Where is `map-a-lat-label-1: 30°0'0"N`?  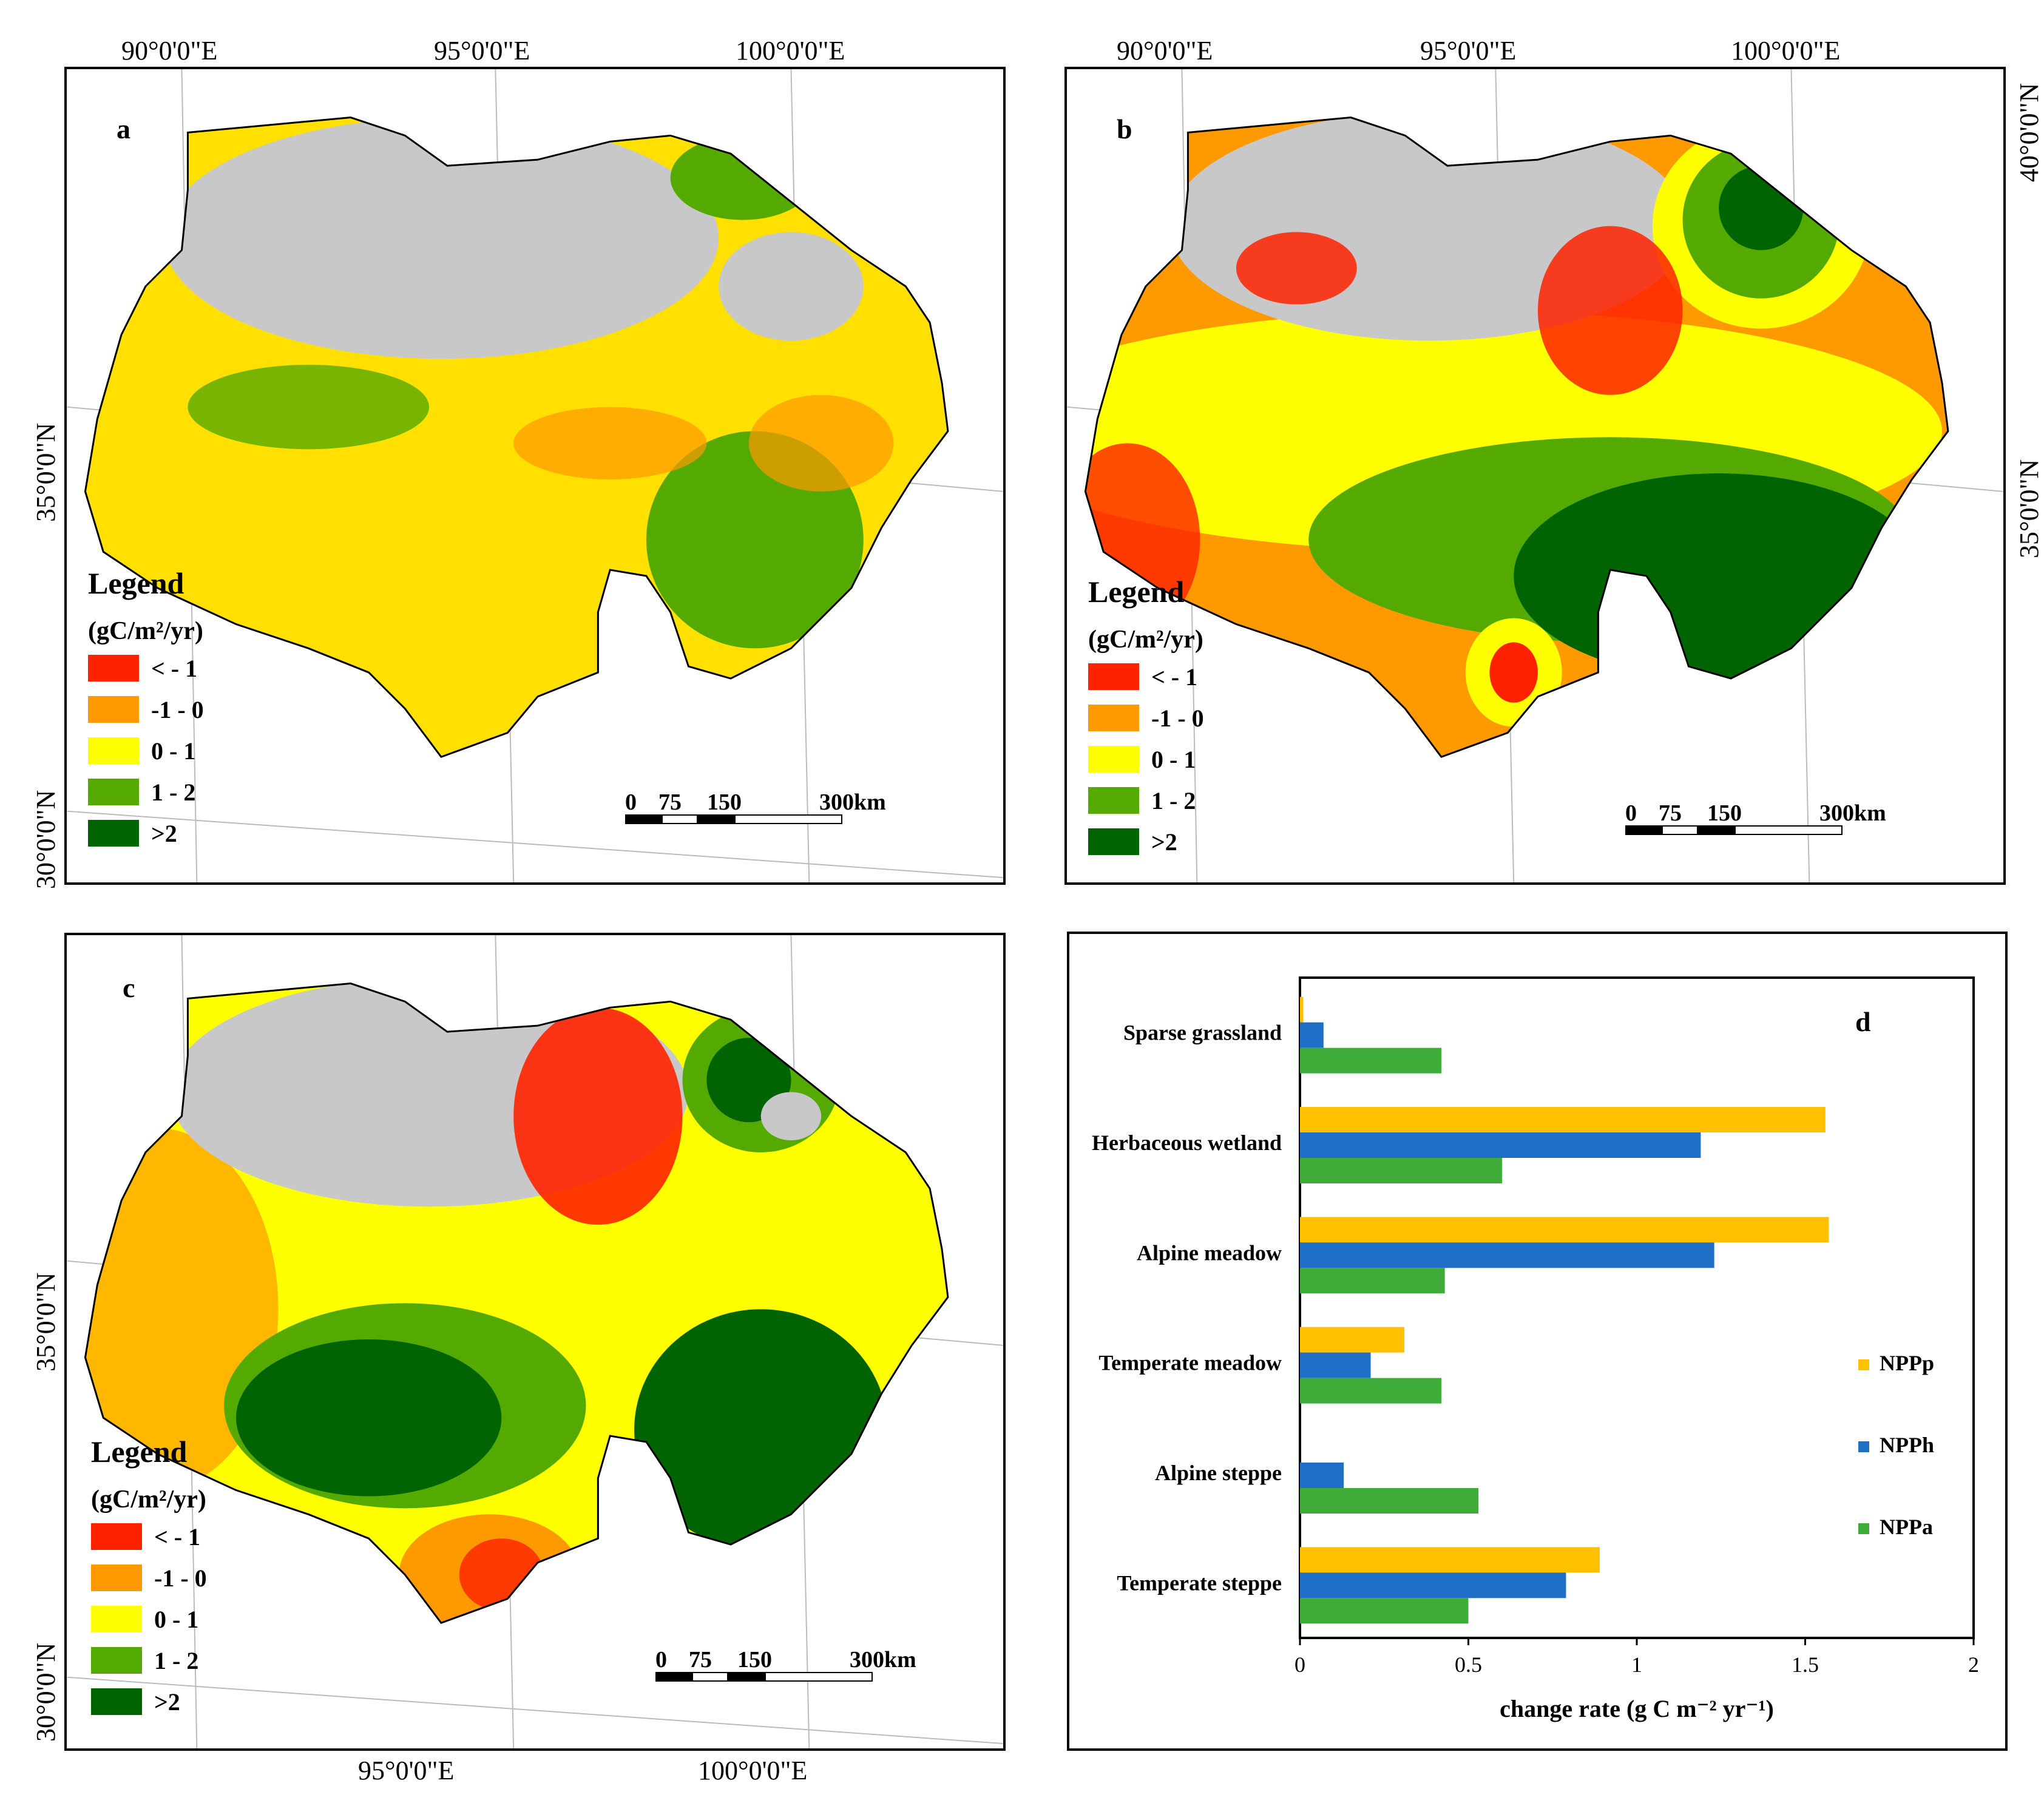 map-a-lat-label-1: 30°0'0"N is located at coordinates (46, 840).